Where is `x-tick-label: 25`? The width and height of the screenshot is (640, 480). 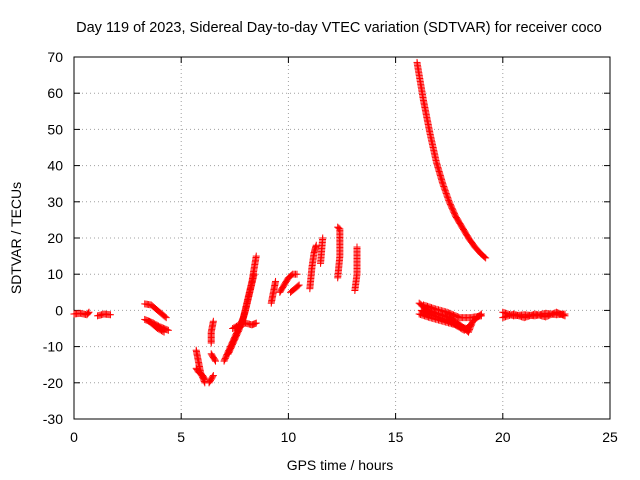 x-tick-label: 25 is located at coordinates (610, 437).